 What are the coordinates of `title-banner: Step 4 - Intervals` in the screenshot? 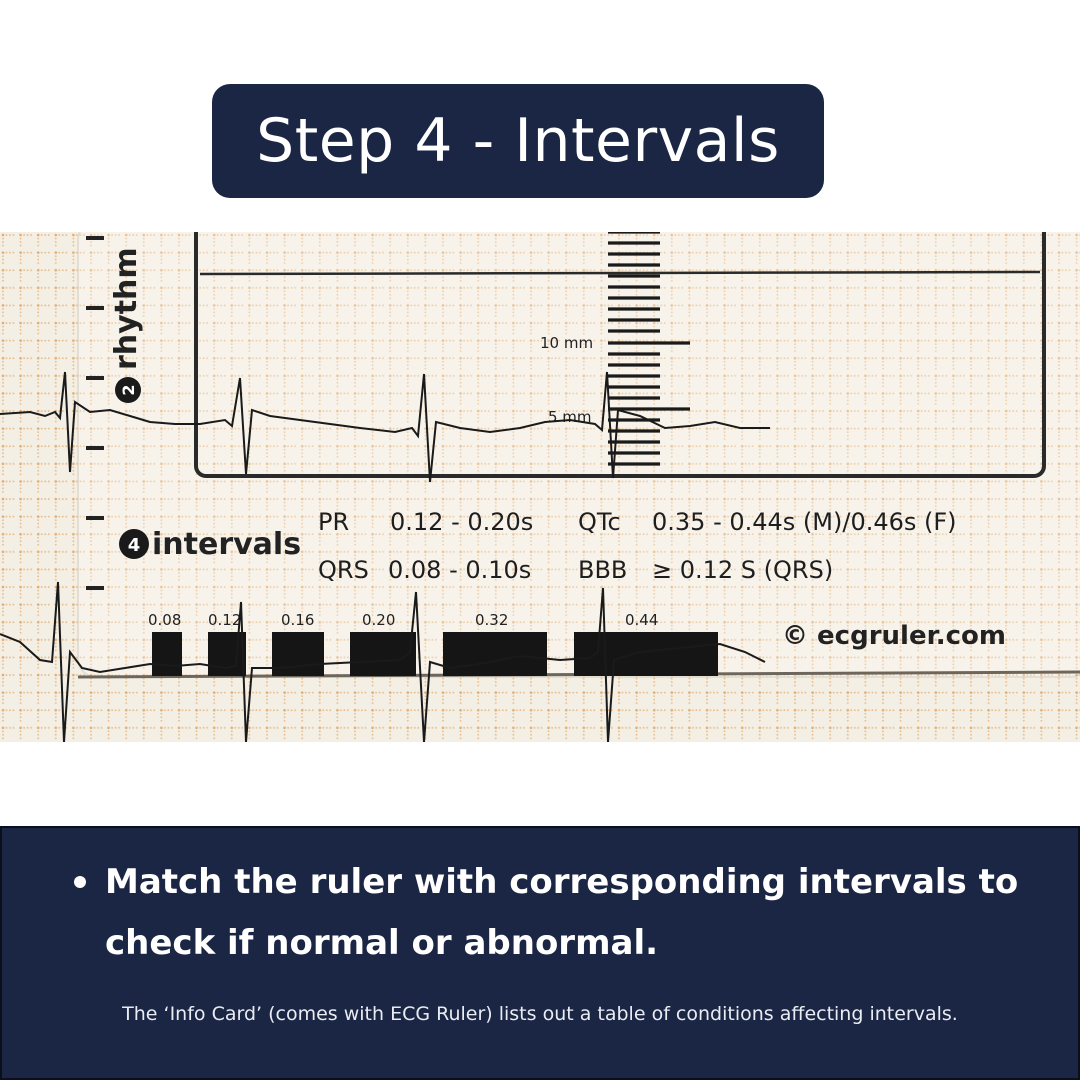 It's located at (518, 141).